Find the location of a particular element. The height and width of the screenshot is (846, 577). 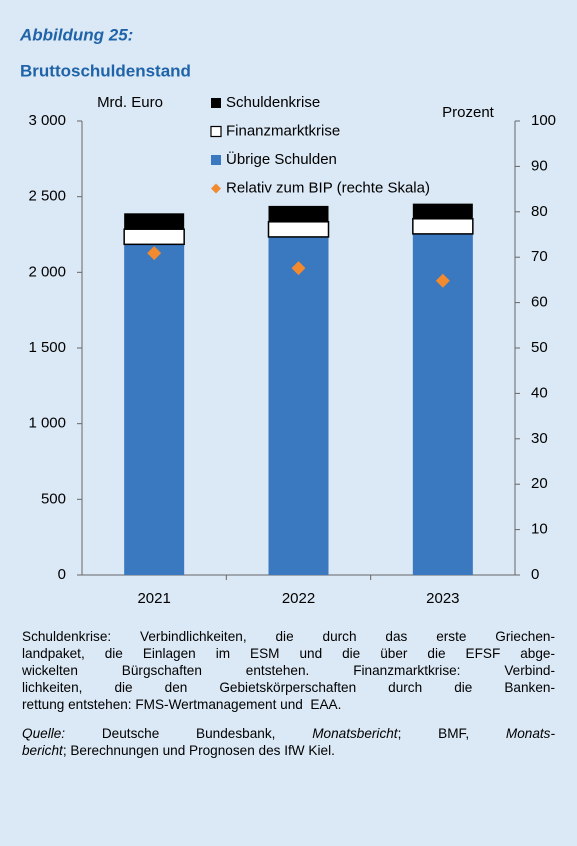

source-text: ; BMF, is located at coordinates (451, 733).